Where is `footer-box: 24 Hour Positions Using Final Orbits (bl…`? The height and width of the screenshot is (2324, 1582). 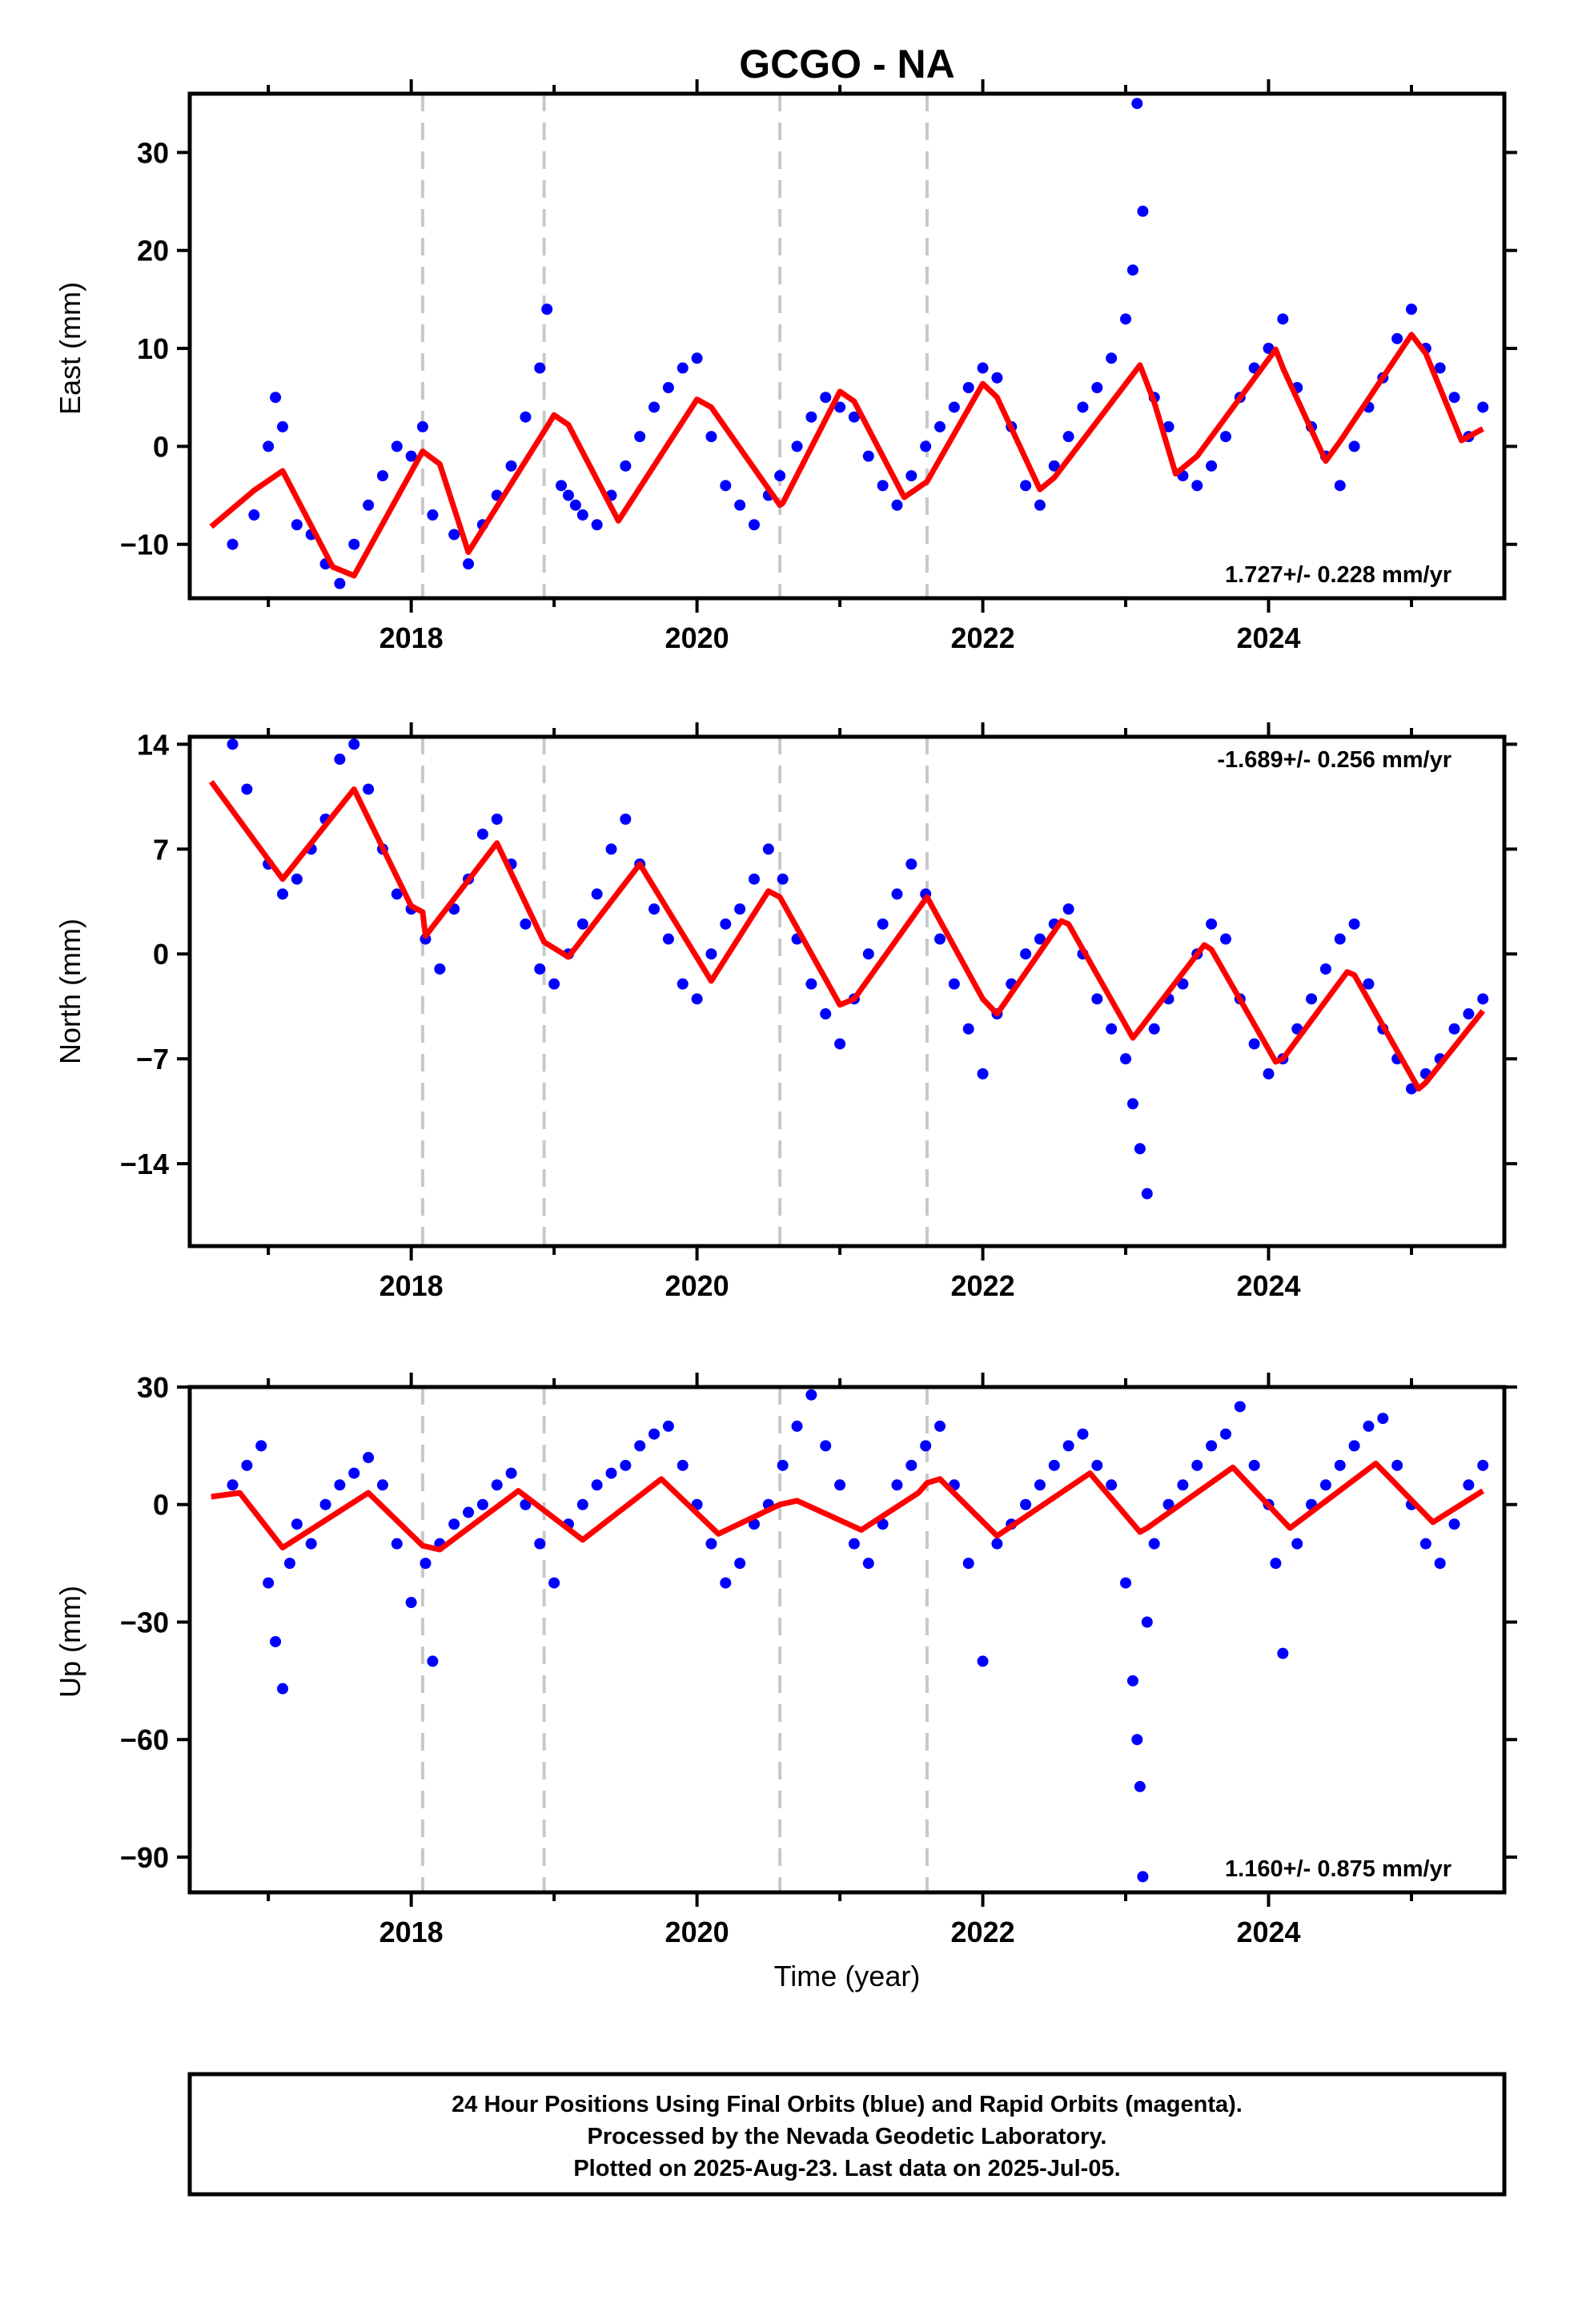
footer-box: 24 Hour Positions Using Final Orbits (bl… is located at coordinates (847, 2134).